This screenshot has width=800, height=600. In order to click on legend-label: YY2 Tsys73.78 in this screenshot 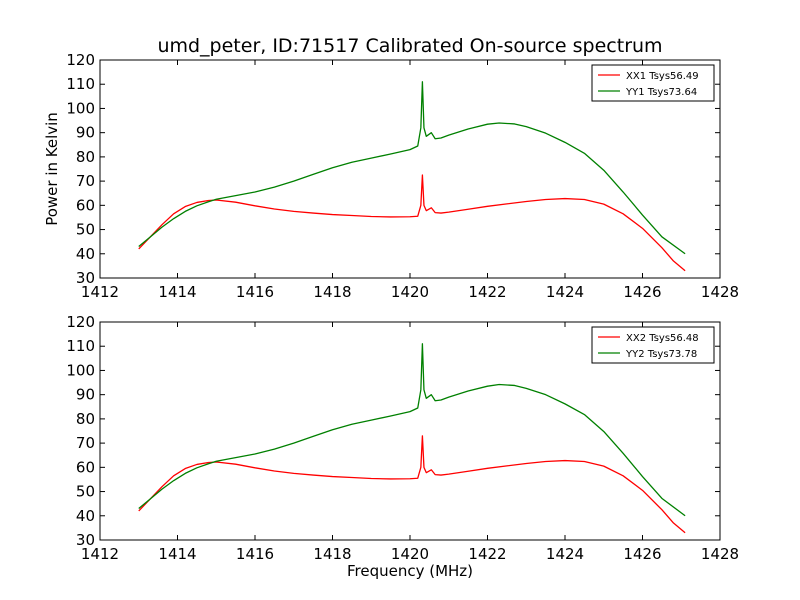, I will do `click(661, 354)`.